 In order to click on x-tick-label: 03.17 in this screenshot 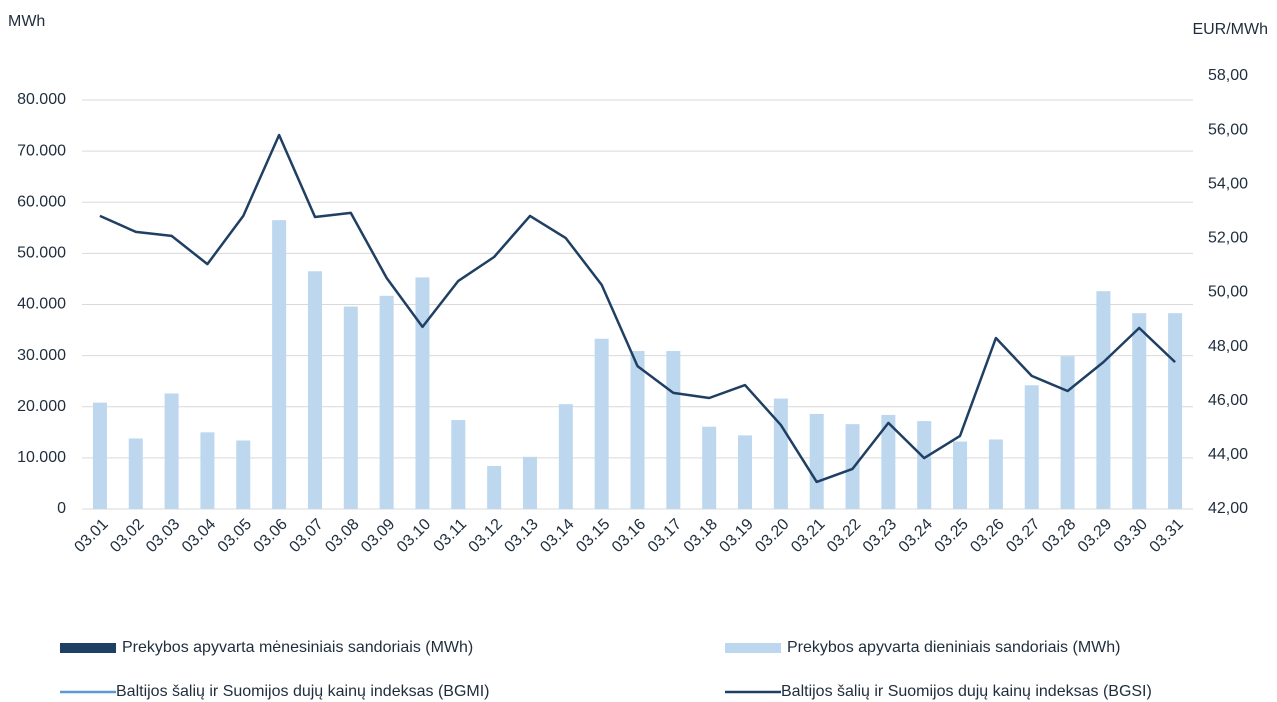, I will do `click(665, 536)`.